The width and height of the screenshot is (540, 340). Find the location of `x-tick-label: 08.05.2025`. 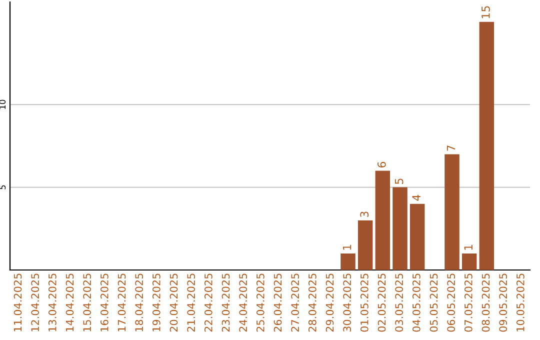

x-tick-label: 08.05.2025 is located at coordinates (486, 303).